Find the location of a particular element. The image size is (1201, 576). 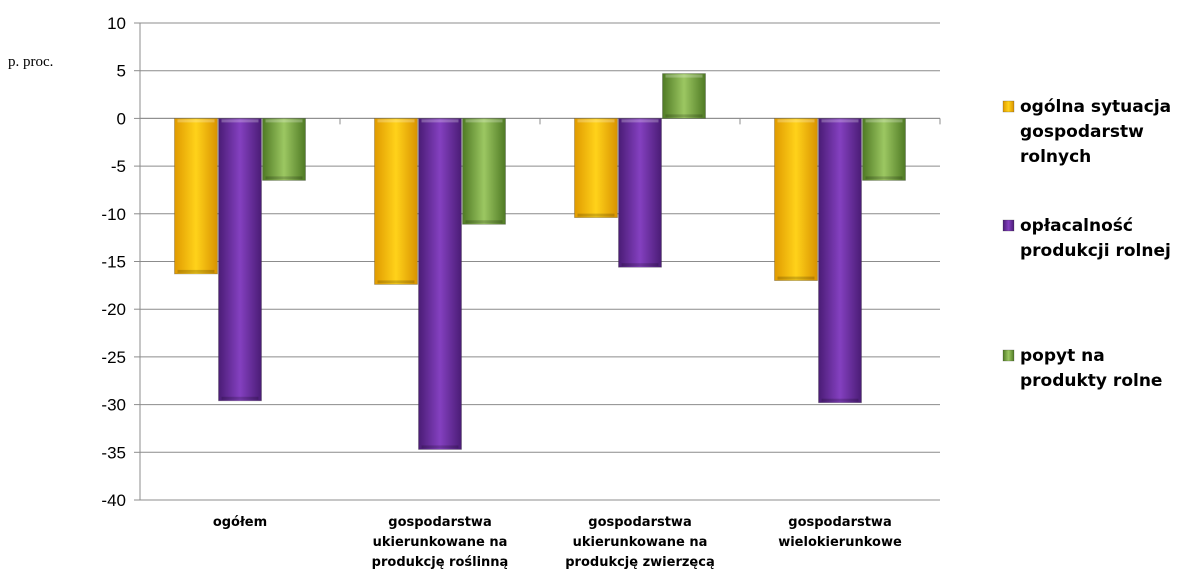

legend-item: ogólna sytuacja gospodarstw rolnych is located at coordinates (1086, 132).